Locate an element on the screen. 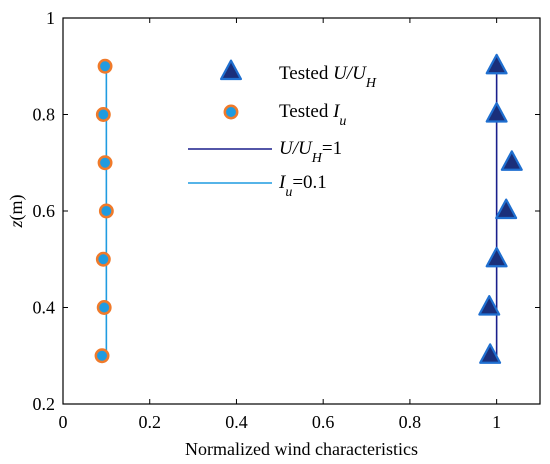 The height and width of the screenshot is (464, 550). legend-label-iu-line-part: I is located at coordinates (282, 182).